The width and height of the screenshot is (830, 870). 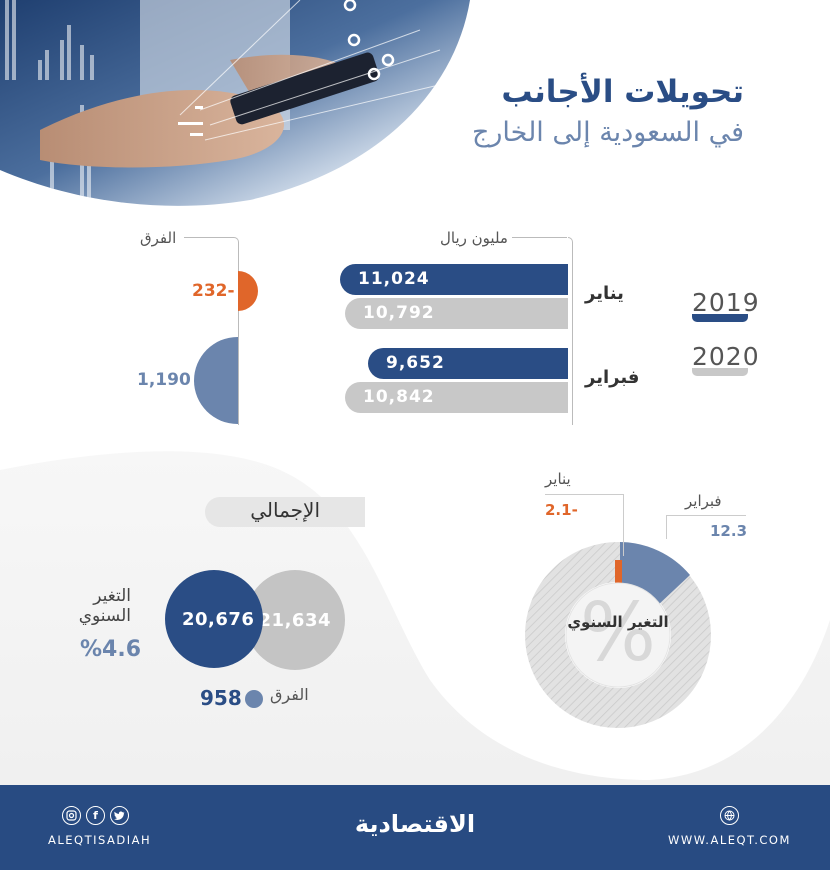 What do you see at coordinates (456, 397) in the screenshot?
I see `bar-feb-2020: 10,842` at bounding box center [456, 397].